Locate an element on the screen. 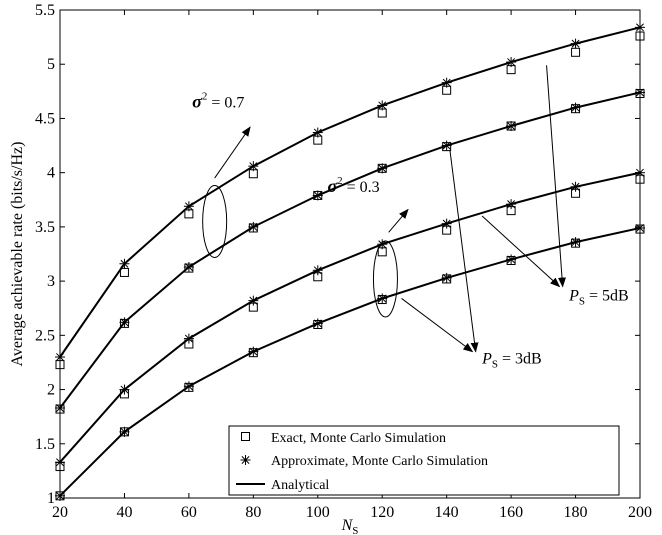 This screenshot has height=535, width=662. ps-high-label-script: S is located at coordinates (582, 302).